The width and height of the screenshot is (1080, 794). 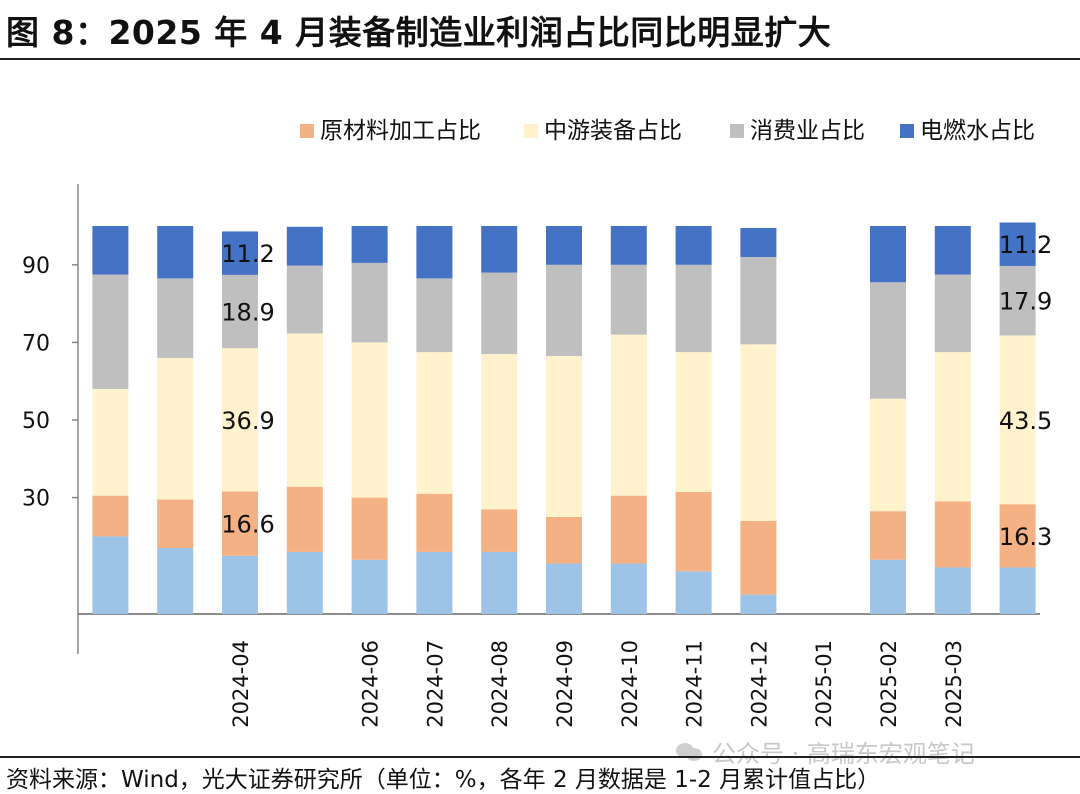 What do you see at coordinates (36, 421) in the screenshot?
I see `y-tick-label: 50` at bounding box center [36, 421].